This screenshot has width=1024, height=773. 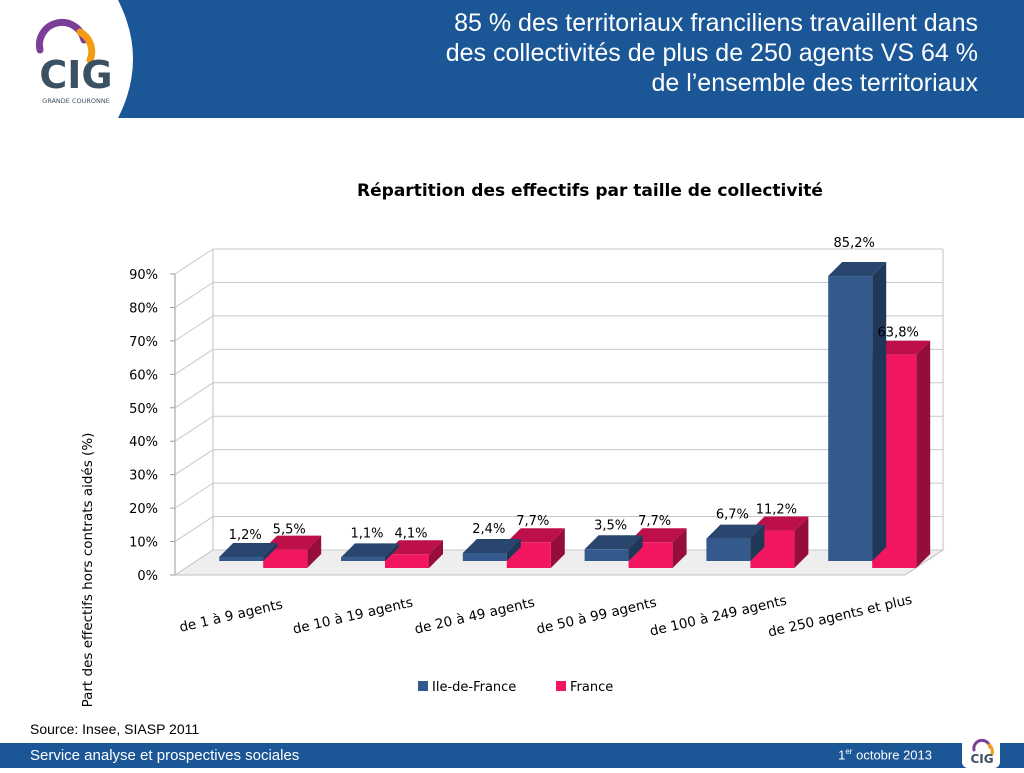 What do you see at coordinates (366, 533) in the screenshot?
I see `data-label: 1,1%` at bounding box center [366, 533].